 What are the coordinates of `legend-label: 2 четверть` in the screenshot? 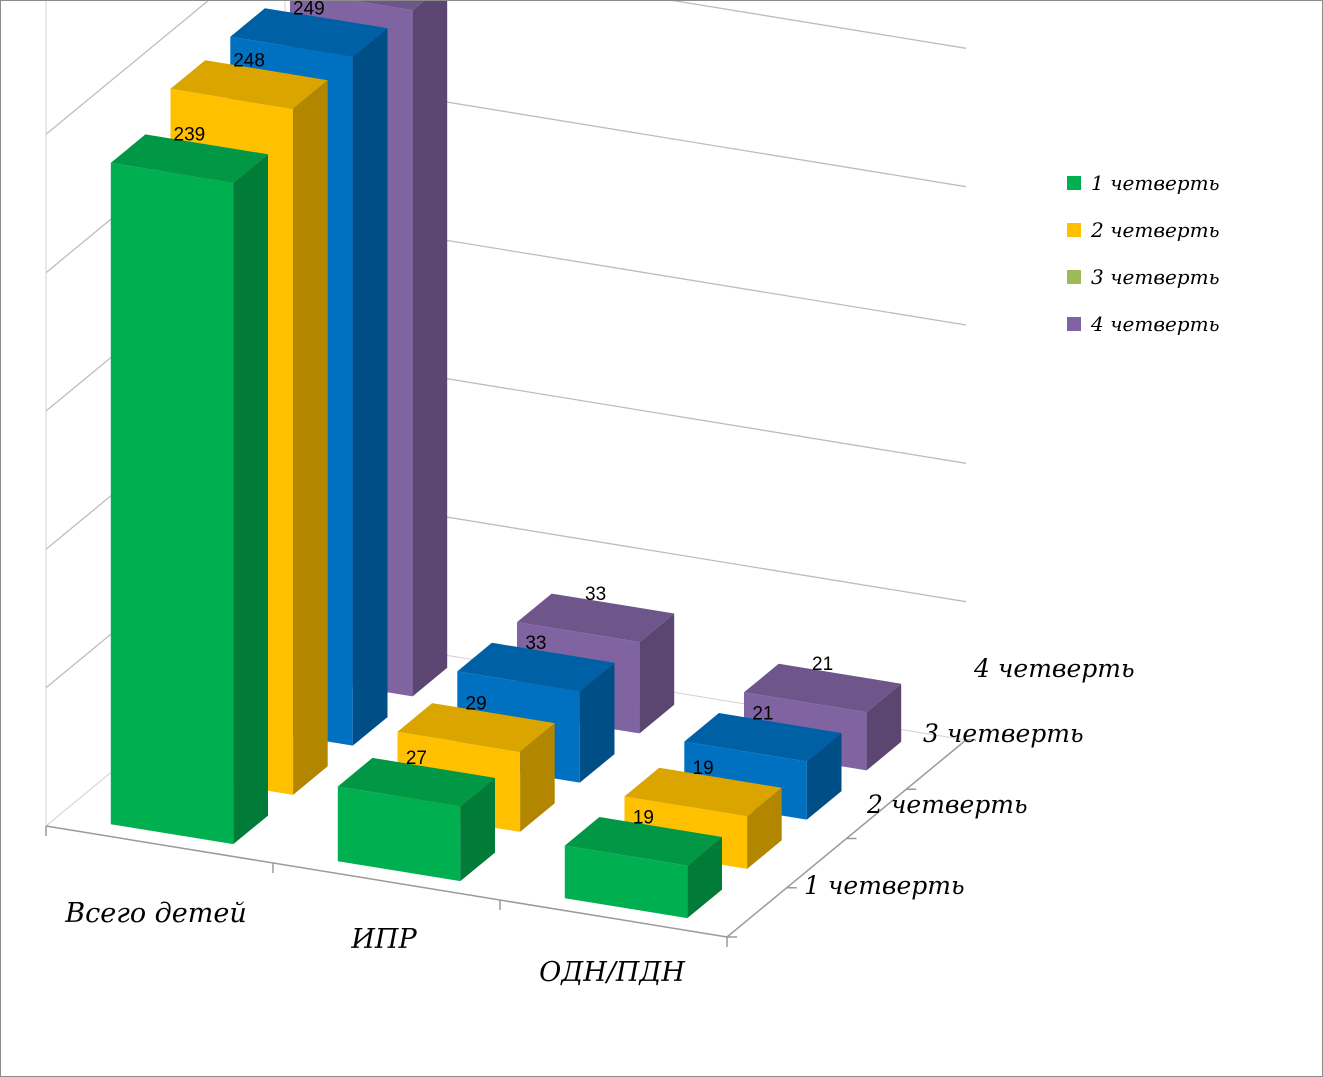 It's located at (1155, 230).